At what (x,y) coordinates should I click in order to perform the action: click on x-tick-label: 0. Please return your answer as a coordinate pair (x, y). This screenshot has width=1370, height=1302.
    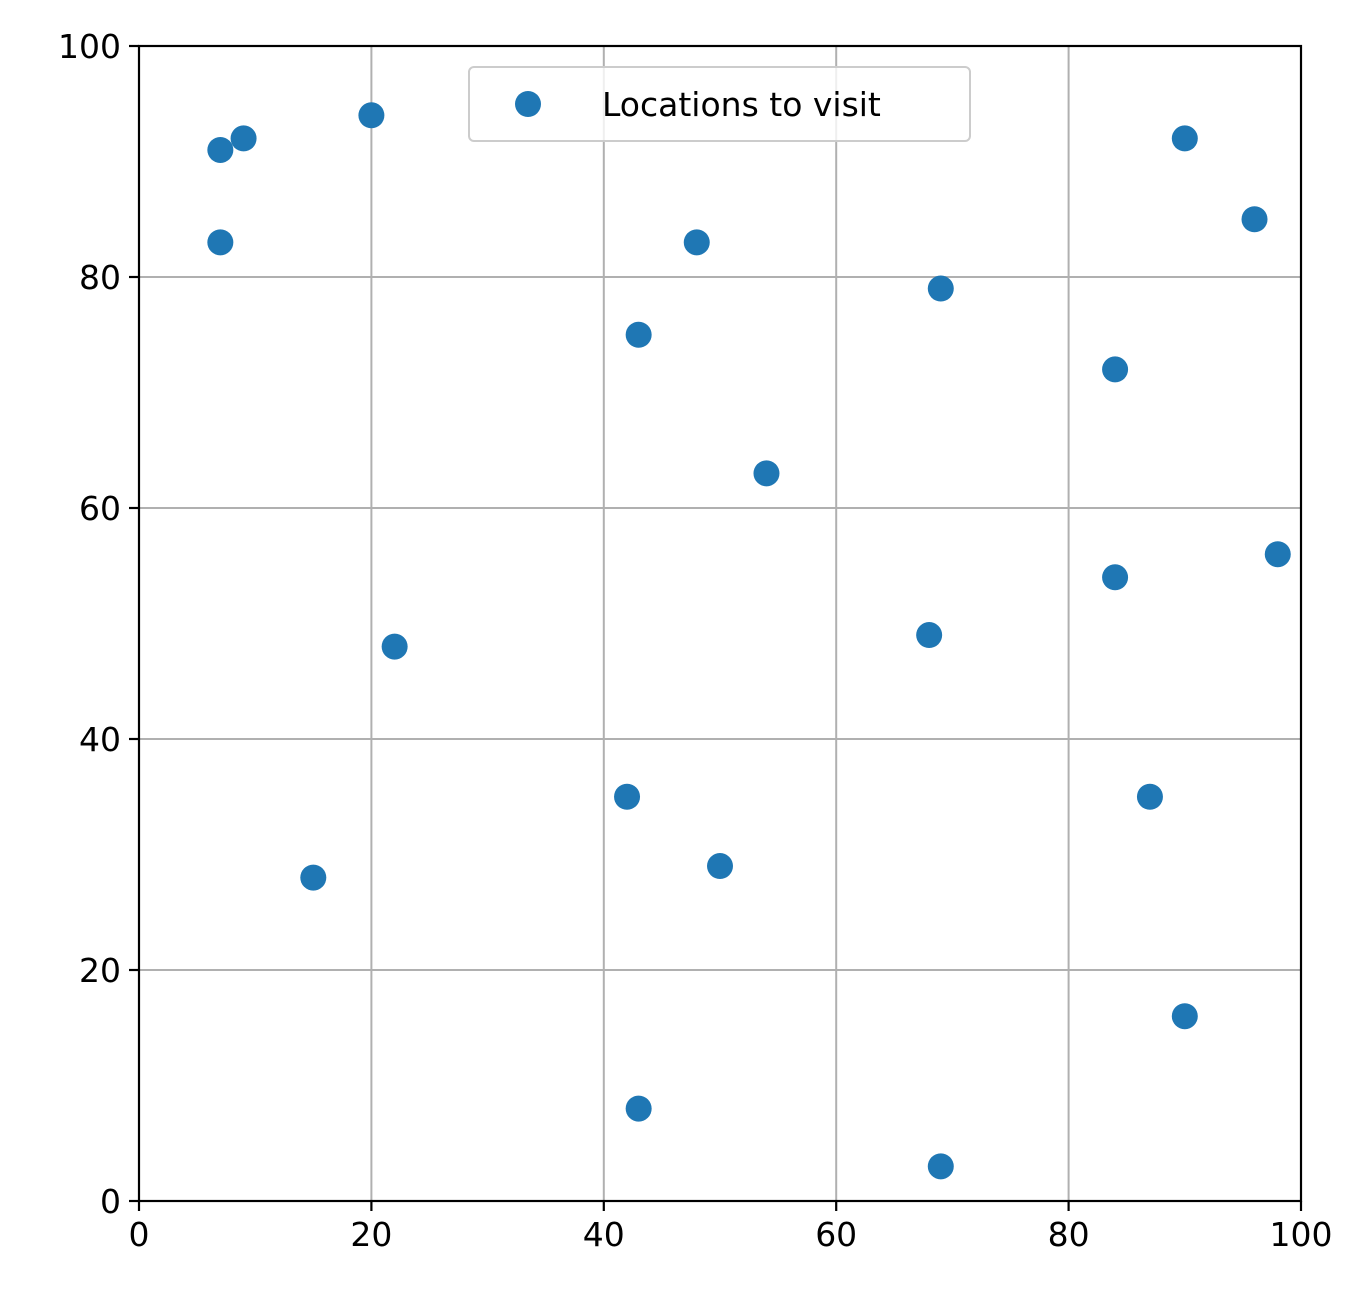
    Looking at the image, I should click on (139, 1234).